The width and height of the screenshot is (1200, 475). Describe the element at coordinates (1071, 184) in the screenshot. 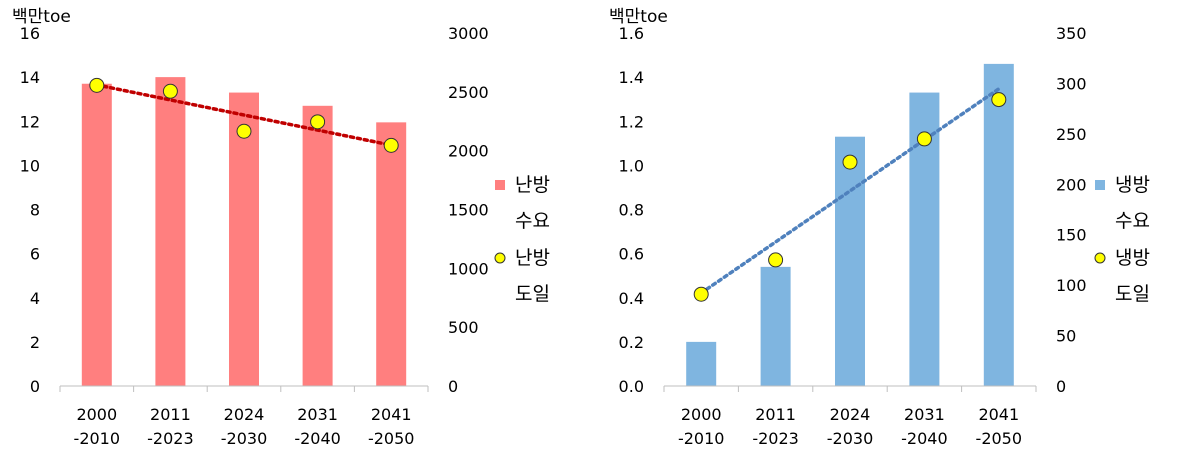

I see `y2-tick-label: 200` at that location.